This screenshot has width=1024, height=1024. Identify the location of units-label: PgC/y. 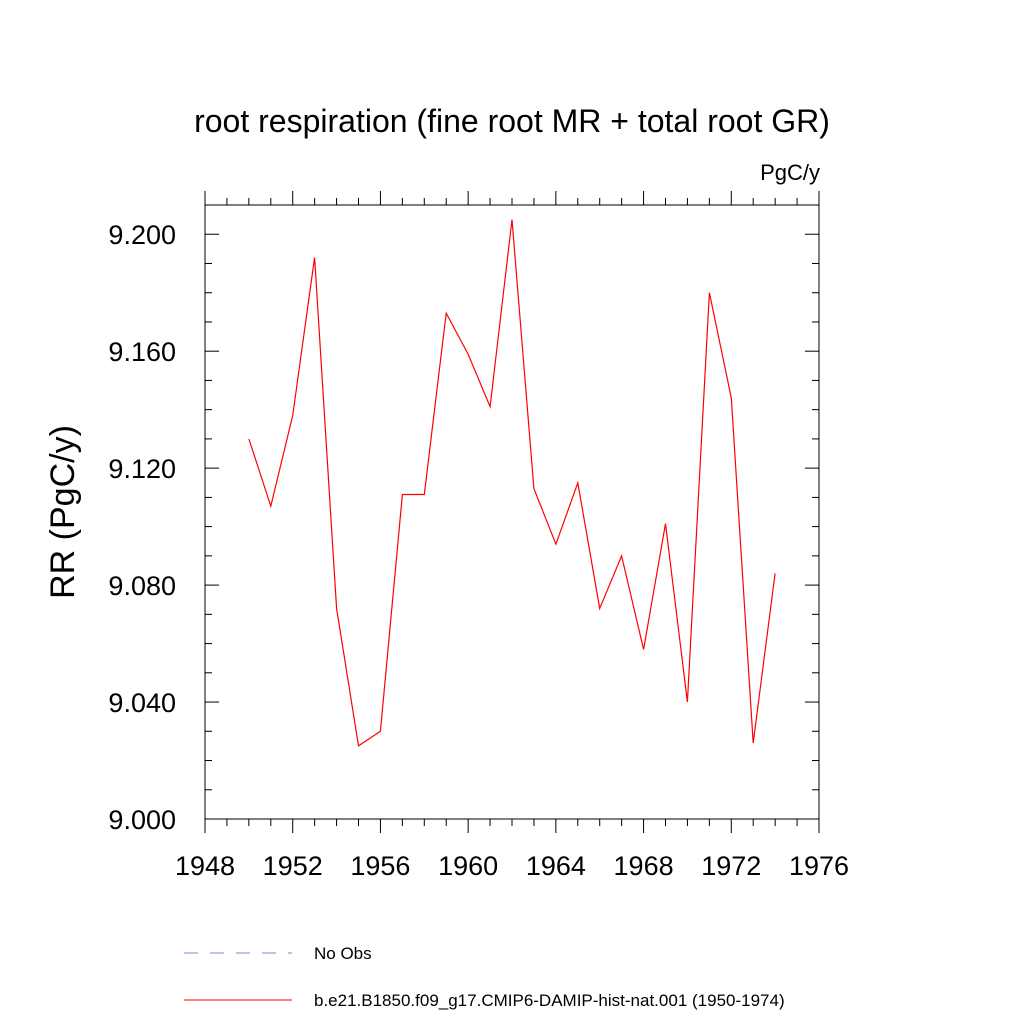
(790, 172).